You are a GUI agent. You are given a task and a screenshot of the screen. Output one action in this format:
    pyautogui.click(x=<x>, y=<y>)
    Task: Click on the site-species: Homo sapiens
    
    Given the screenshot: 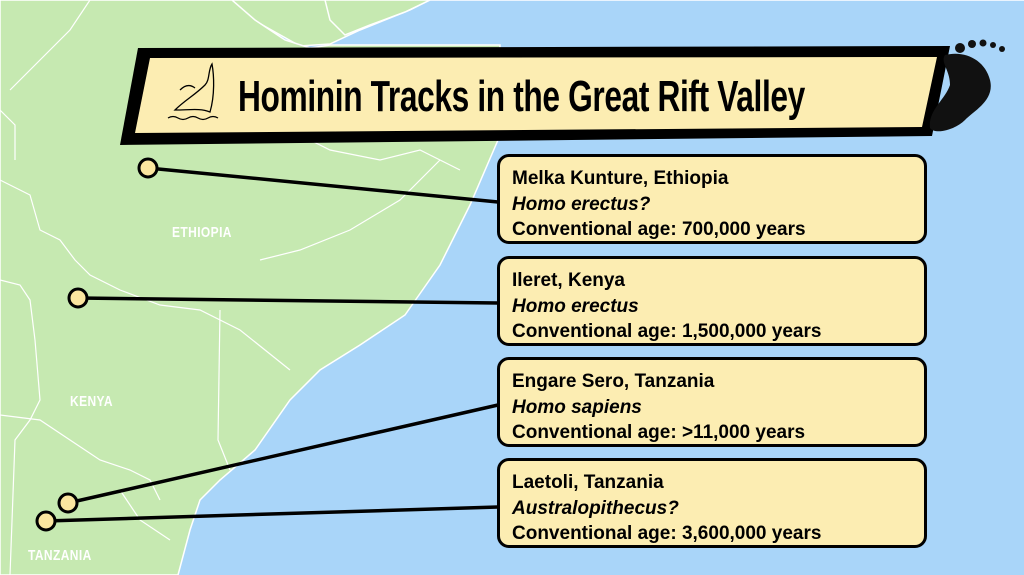 What is the action you would take?
    pyautogui.click(x=577, y=407)
    